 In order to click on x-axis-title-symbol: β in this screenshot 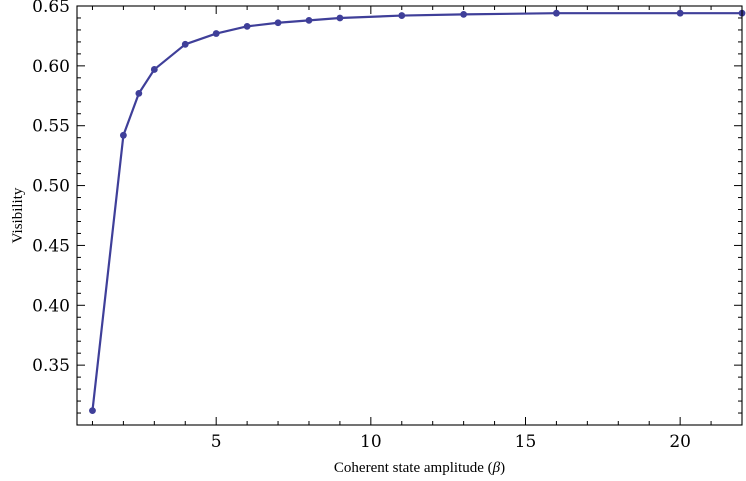, I will do `click(496, 468)`.